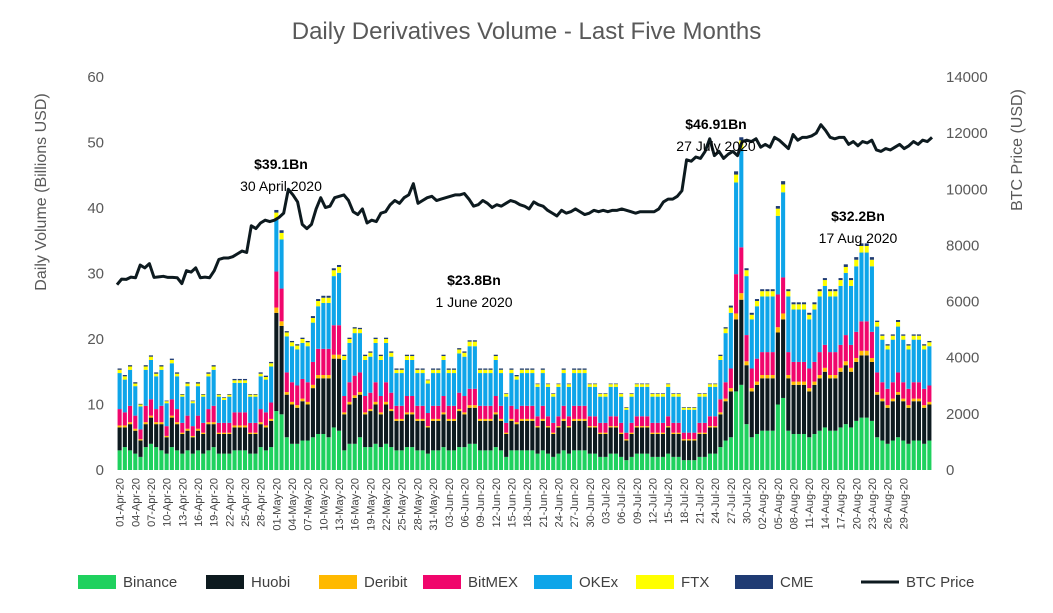  I want to click on x-tick-label: 15-Jul-20, so click(669, 501).